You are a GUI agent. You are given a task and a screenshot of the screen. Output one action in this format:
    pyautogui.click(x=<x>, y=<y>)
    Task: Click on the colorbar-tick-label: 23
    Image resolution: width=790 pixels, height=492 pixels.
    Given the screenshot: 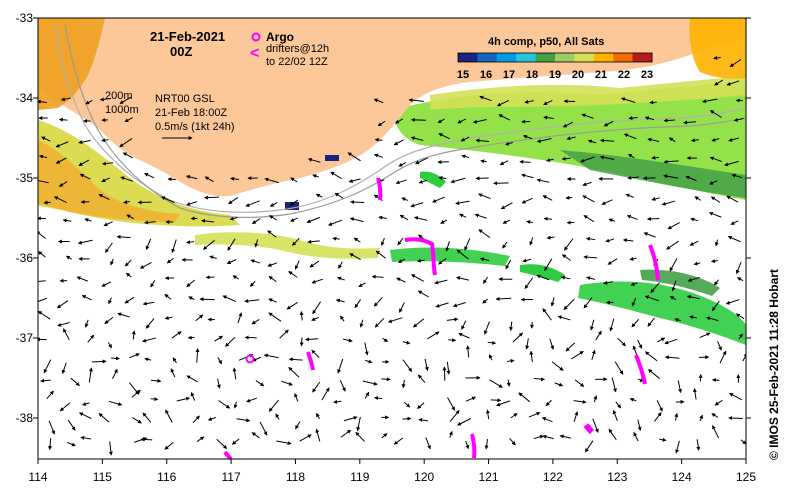 What is the action you would take?
    pyautogui.click(x=647, y=75)
    